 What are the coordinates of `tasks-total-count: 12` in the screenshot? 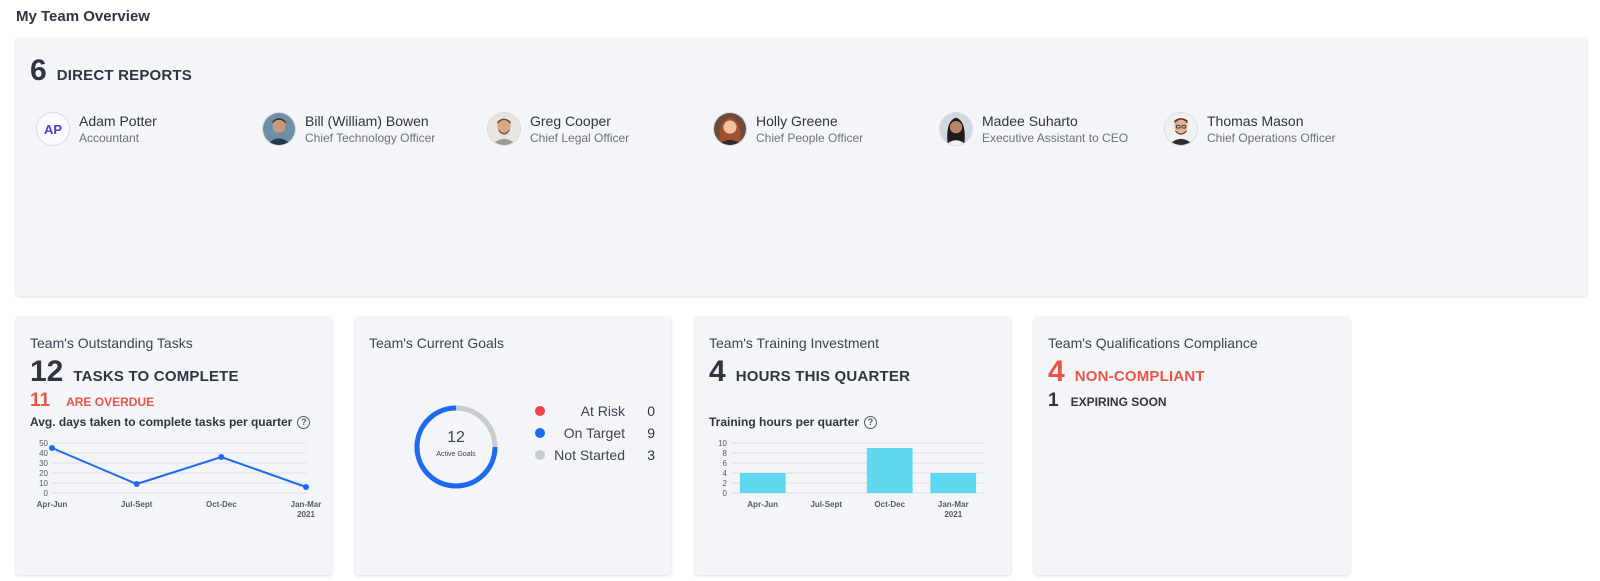 It's located at (47, 371).